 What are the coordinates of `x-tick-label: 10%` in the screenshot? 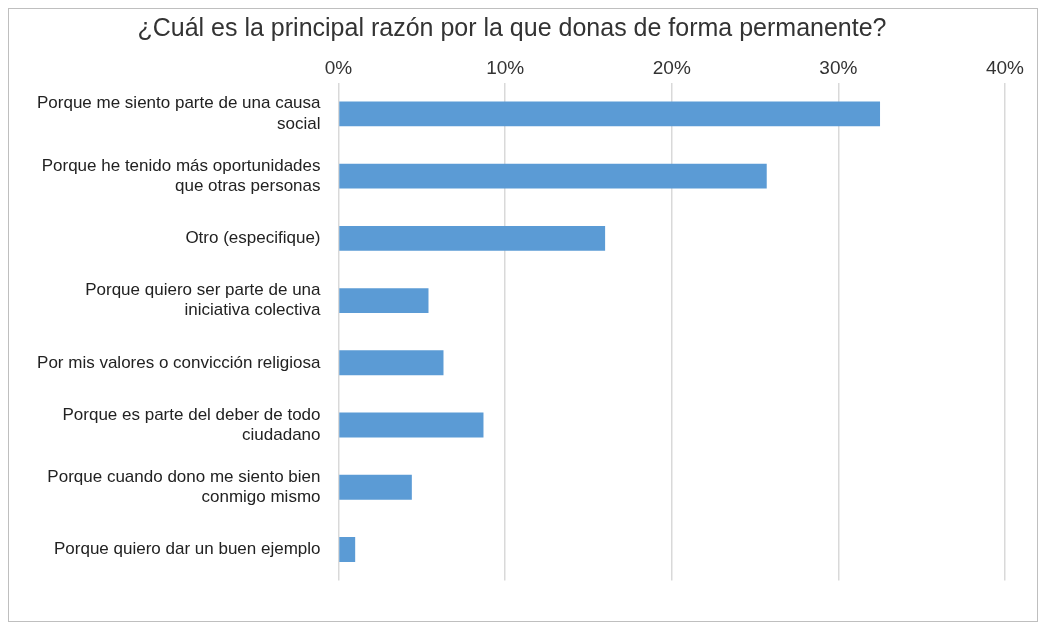 It's located at (505, 67).